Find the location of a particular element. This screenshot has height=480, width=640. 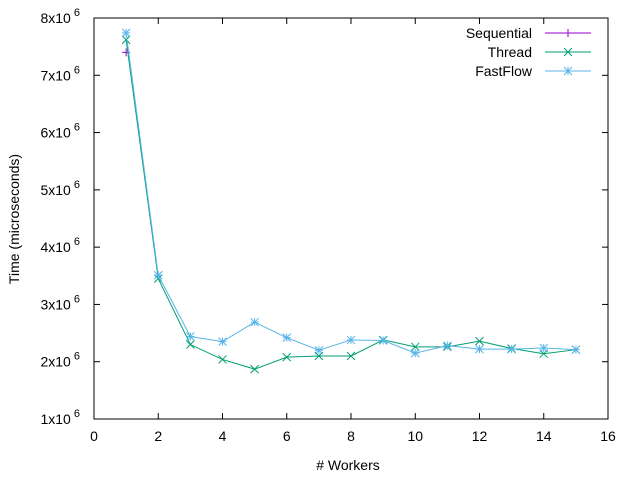

y-axis-label: Time (microseconds) is located at coordinates (14, 219).